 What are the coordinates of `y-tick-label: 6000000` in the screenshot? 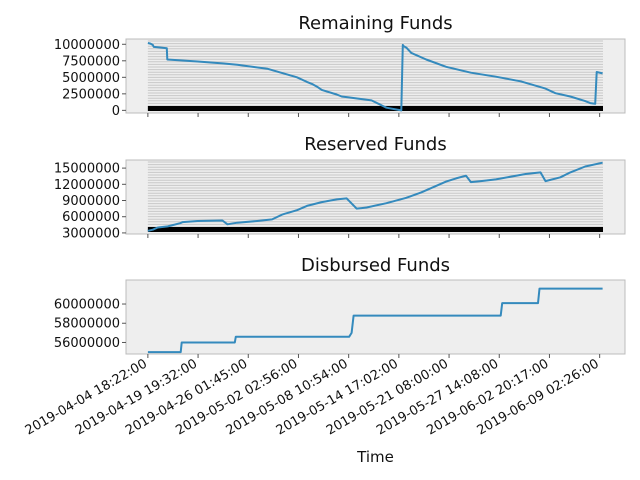 It's located at (91, 217).